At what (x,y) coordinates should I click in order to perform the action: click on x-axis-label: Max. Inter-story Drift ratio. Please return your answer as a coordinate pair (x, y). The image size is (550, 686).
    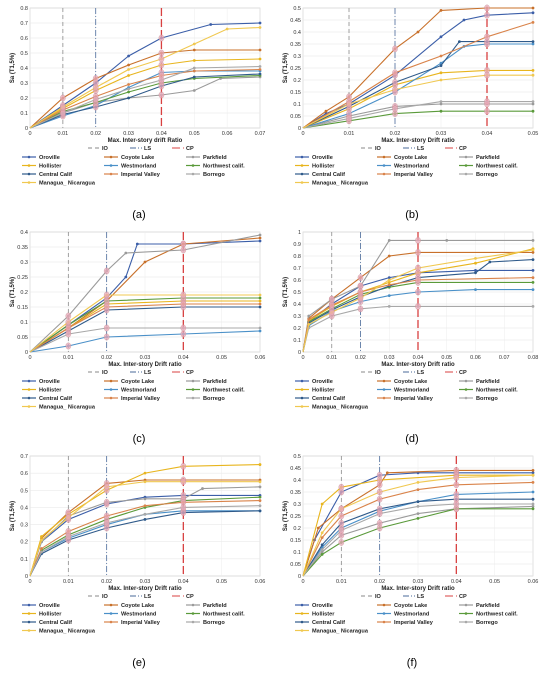
    Looking at the image, I should click on (145, 365).